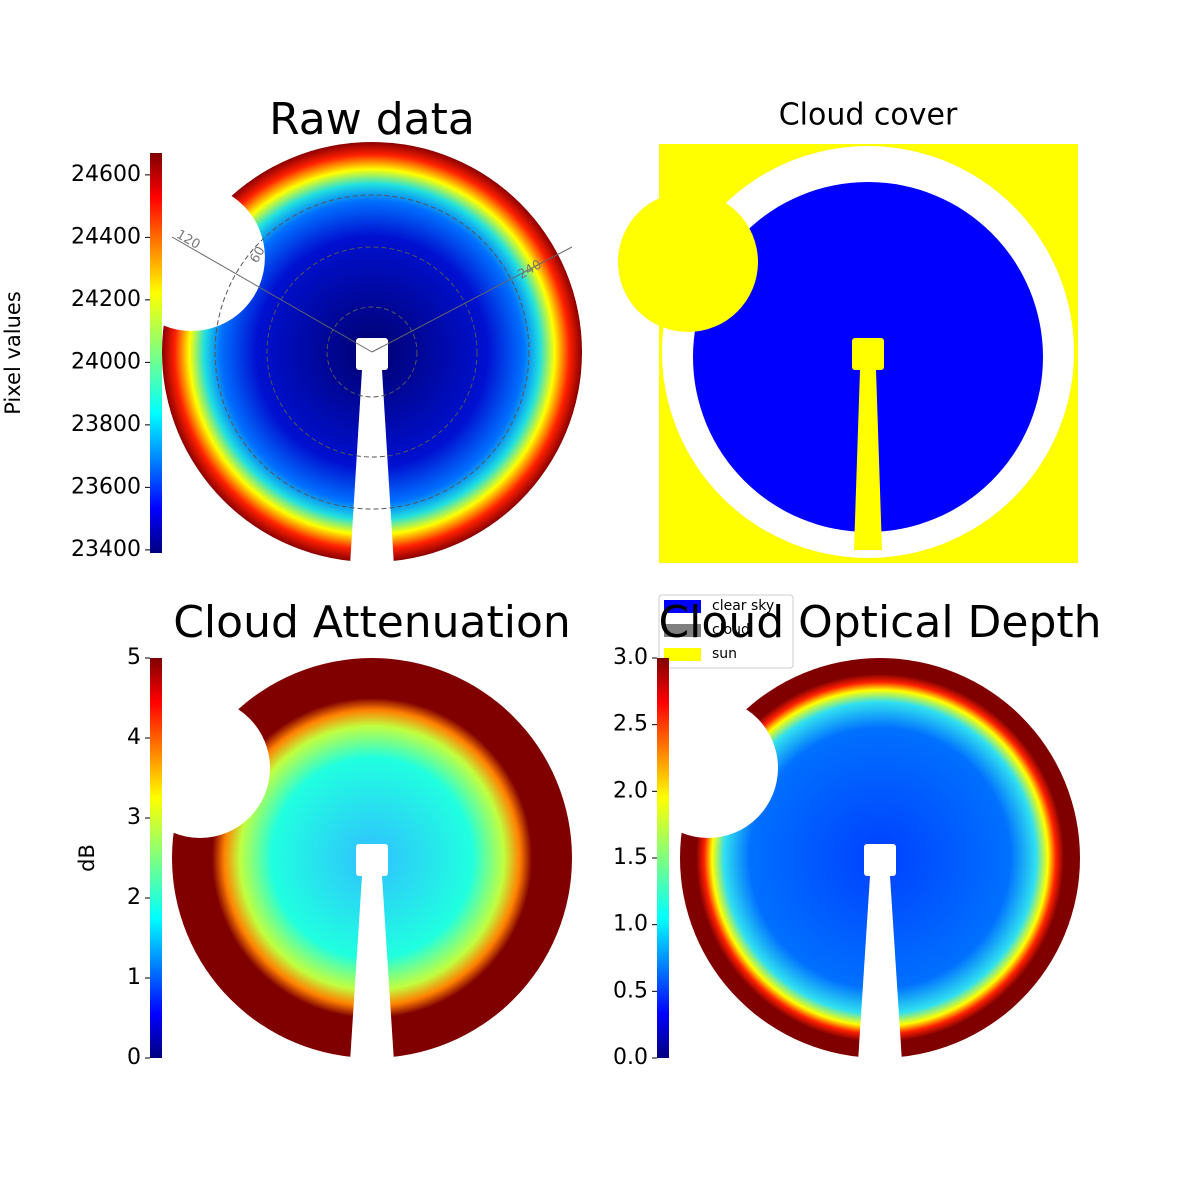 The height and width of the screenshot is (1200, 1200). What do you see at coordinates (743, 606) in the screenshot?
I see `legend-label: clear sky` at bounding box center [743, 606].